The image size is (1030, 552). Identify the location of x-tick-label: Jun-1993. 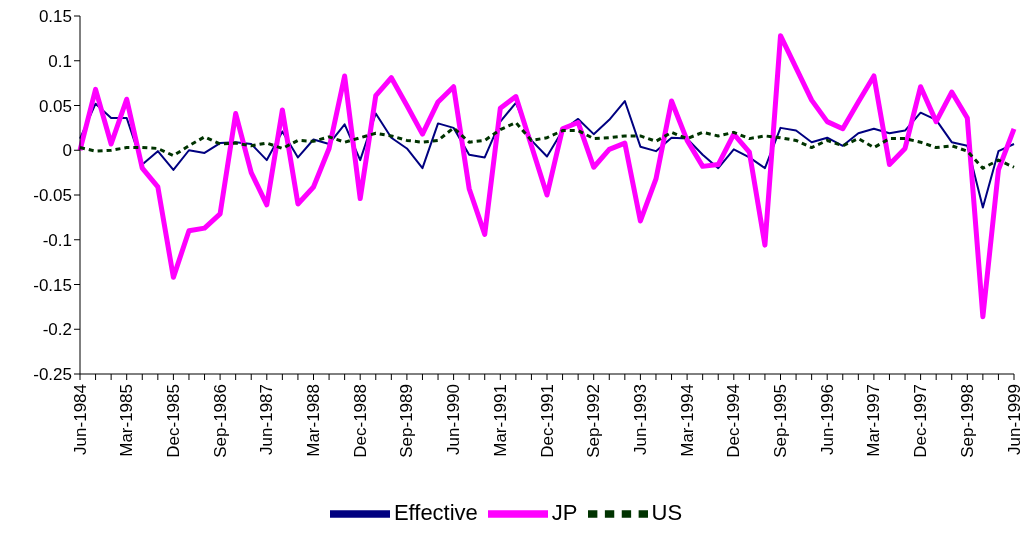
(640, 419).